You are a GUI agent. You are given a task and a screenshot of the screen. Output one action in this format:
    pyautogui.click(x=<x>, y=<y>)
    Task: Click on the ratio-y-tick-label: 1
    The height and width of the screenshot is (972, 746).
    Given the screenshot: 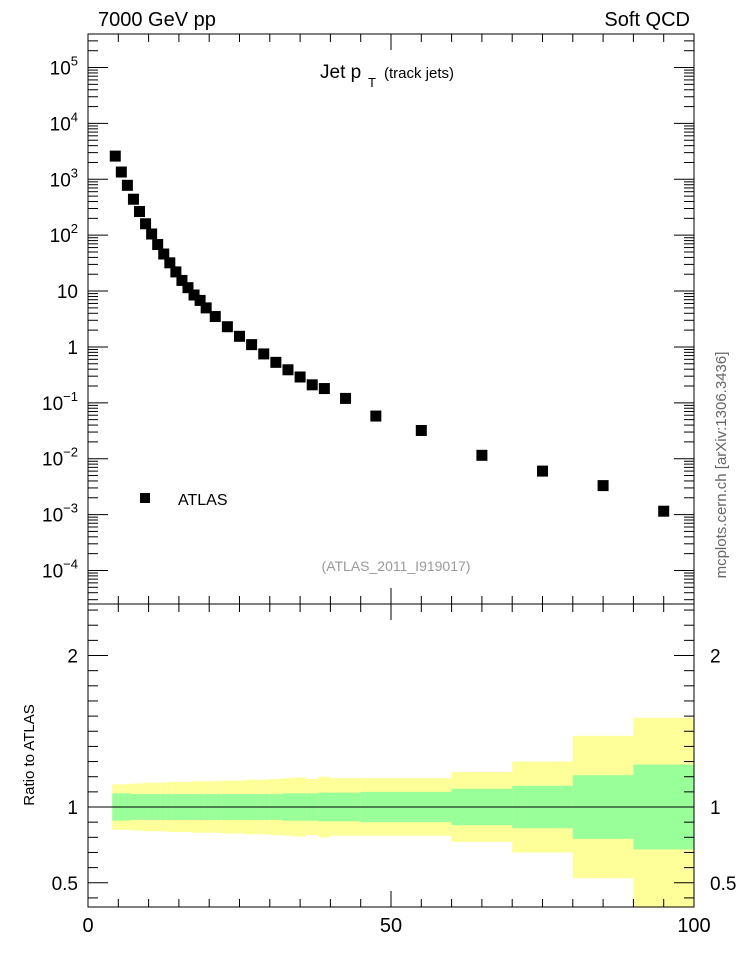 What is the action you would take?
    pyautogui.click(x=72, y=808)
    